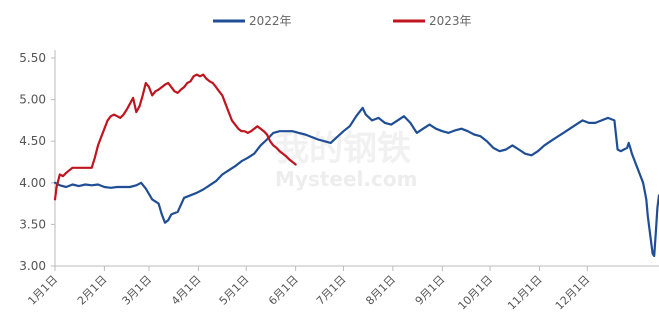 The height and width of the screenshot is (333, 659). I want to click on watermark-en: Mysteel.com, so click(346, 179).